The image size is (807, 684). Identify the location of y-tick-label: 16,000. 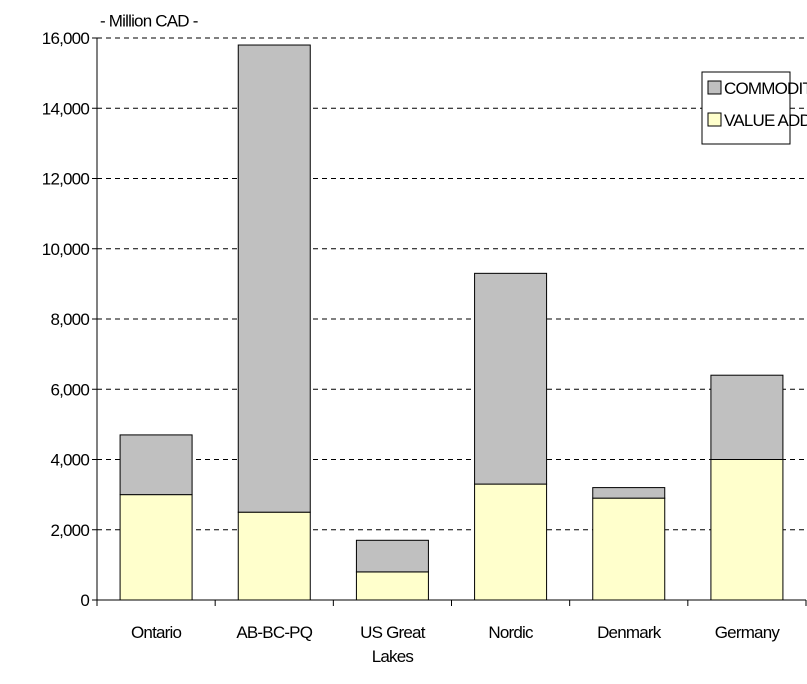
(66, 38).